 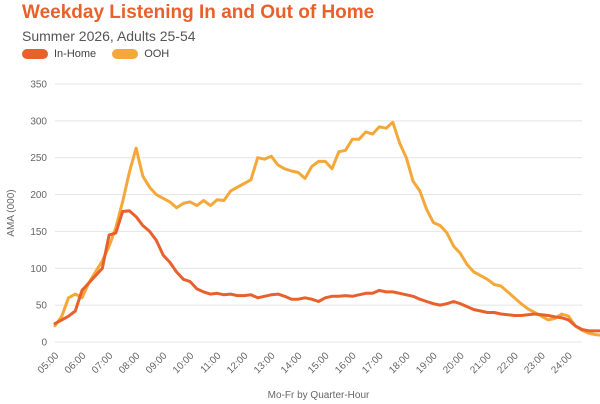 I want to click on x-tick-label-21:00: 21:00, so click(x=481, y=363).